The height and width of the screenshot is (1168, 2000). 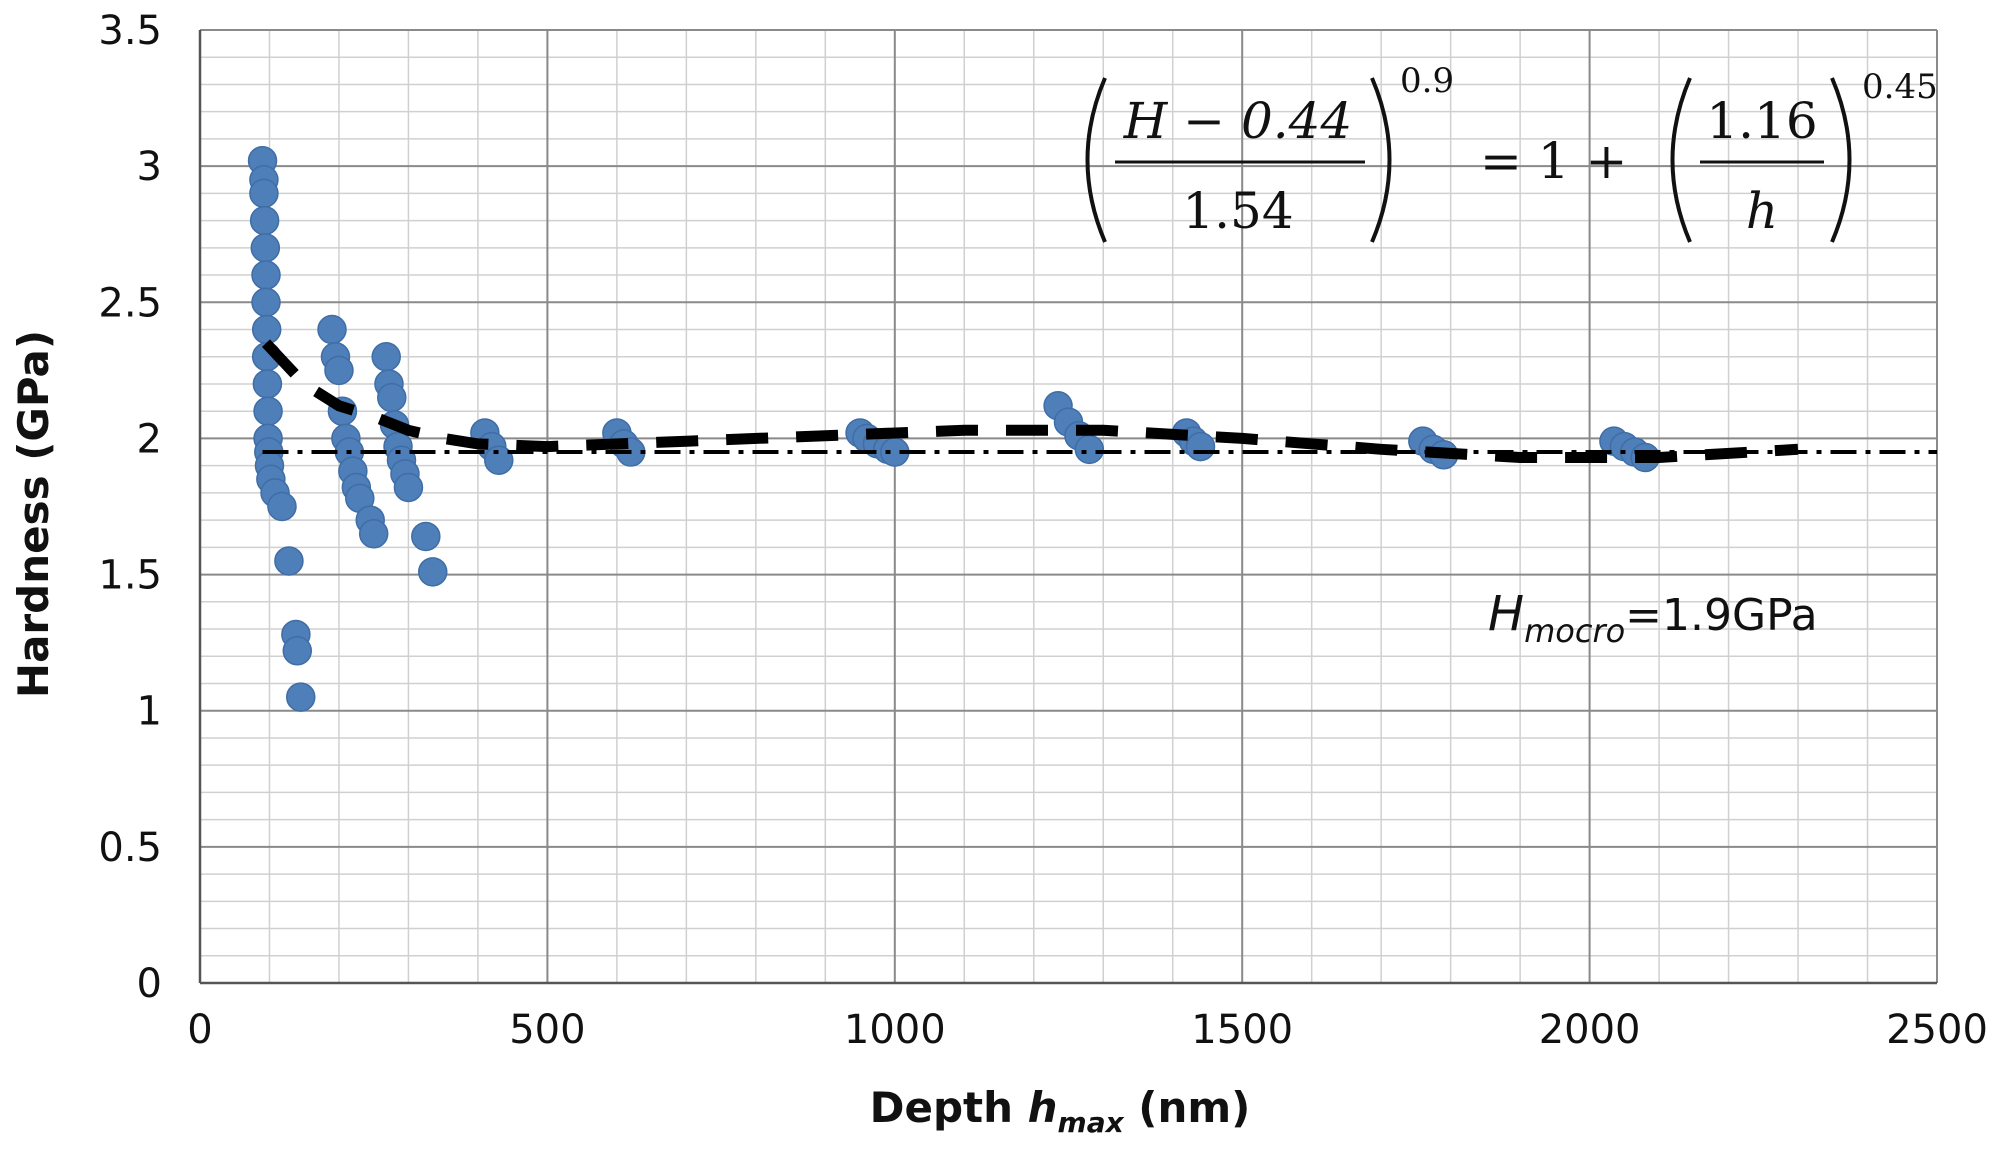 What do you see at coordinates (130, 576) in the screenshot?
I see `y-tick-label: 1.5` at bounding box center [130, 576].